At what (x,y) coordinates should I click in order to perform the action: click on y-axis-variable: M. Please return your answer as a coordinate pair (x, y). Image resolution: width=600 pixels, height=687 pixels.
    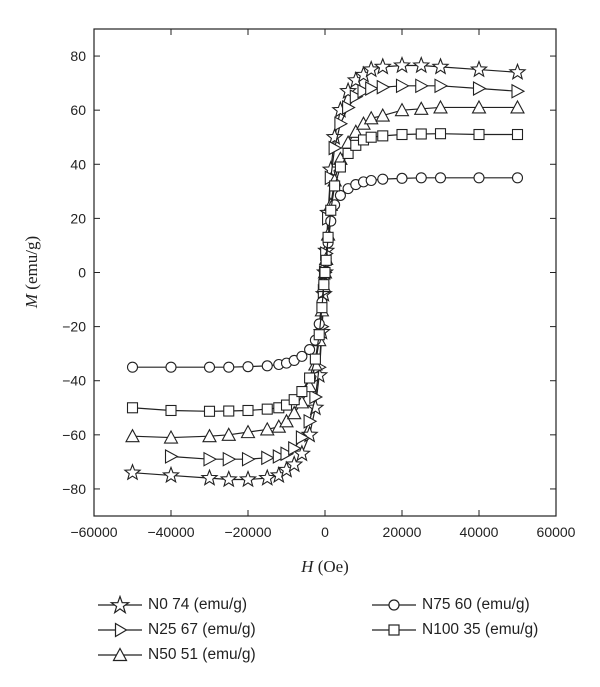
    Looking at the image, I should click on (31, 301).